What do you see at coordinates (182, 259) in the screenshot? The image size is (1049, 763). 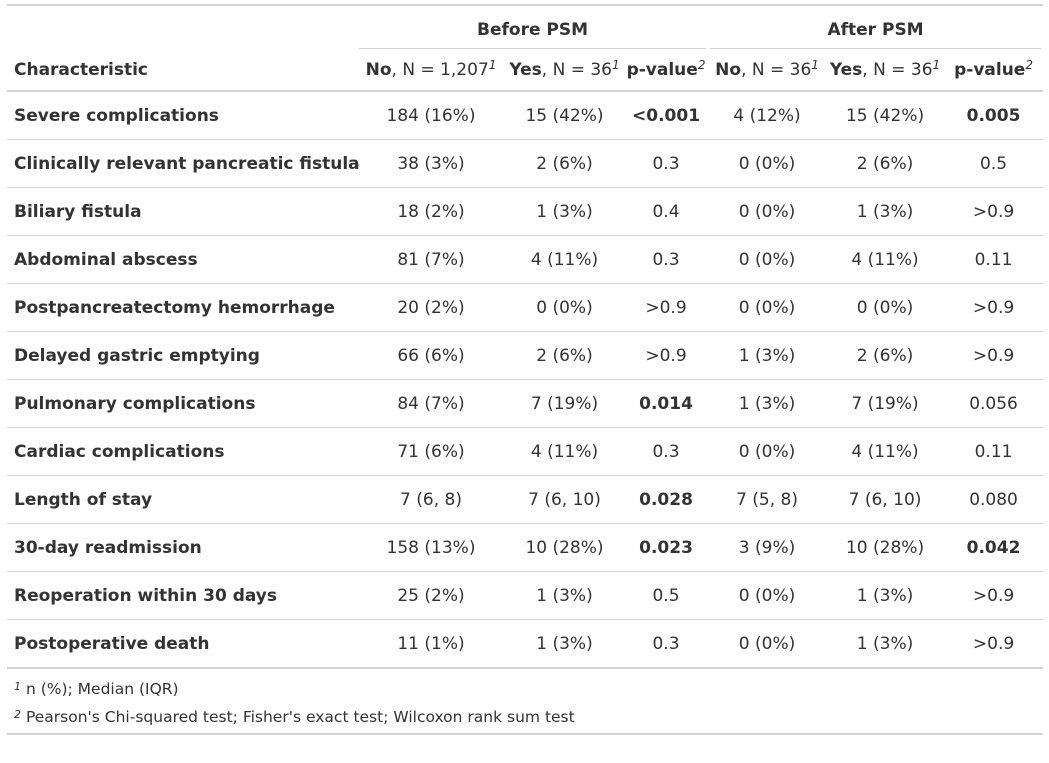 I see `row-label: Abdominal abscess` at bounding box center [182, 259].